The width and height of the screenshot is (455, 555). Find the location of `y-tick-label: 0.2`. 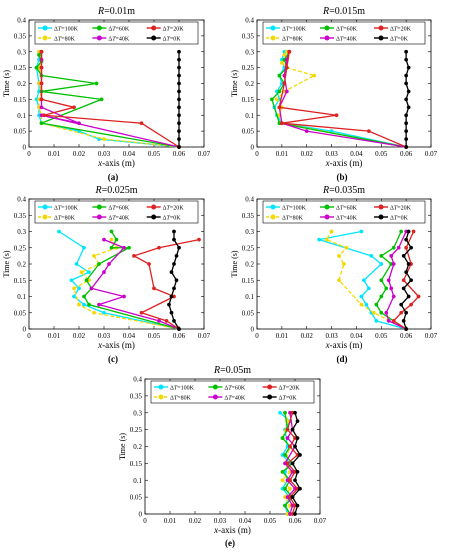

y-tick-label: 0.2 is located at coordinates (137, 447).